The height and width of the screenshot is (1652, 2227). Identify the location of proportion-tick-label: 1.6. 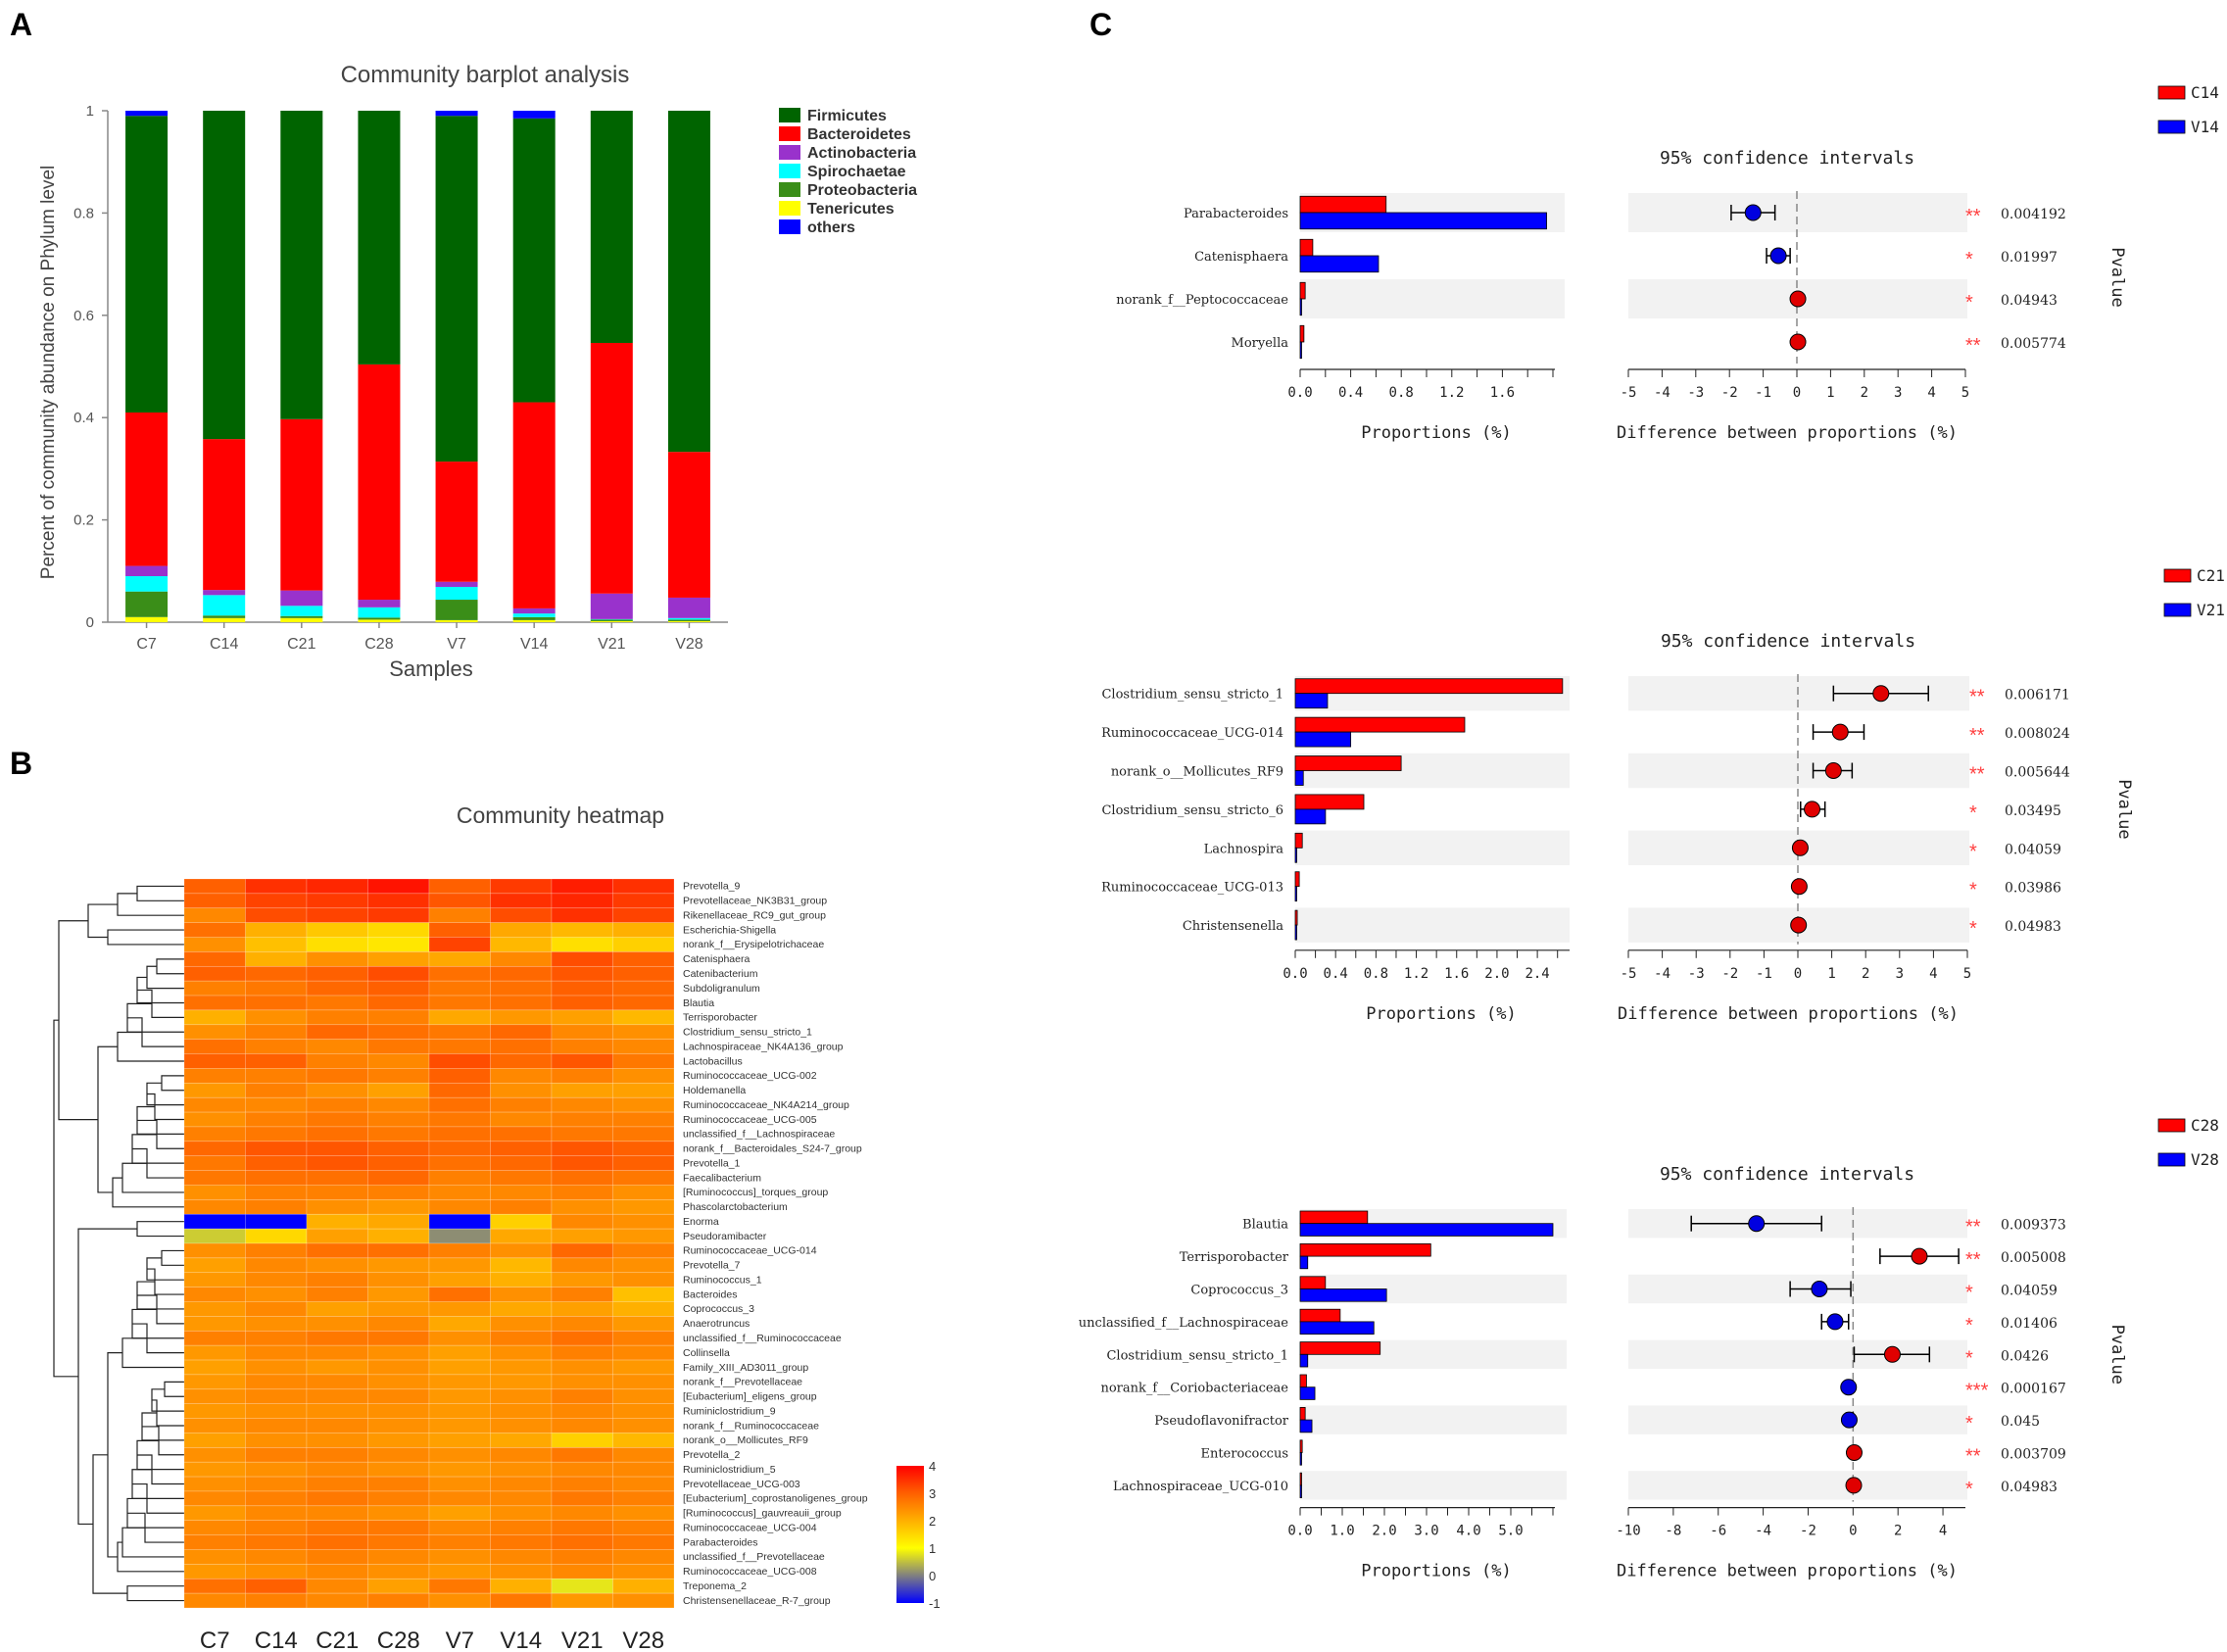
(1502, 393).